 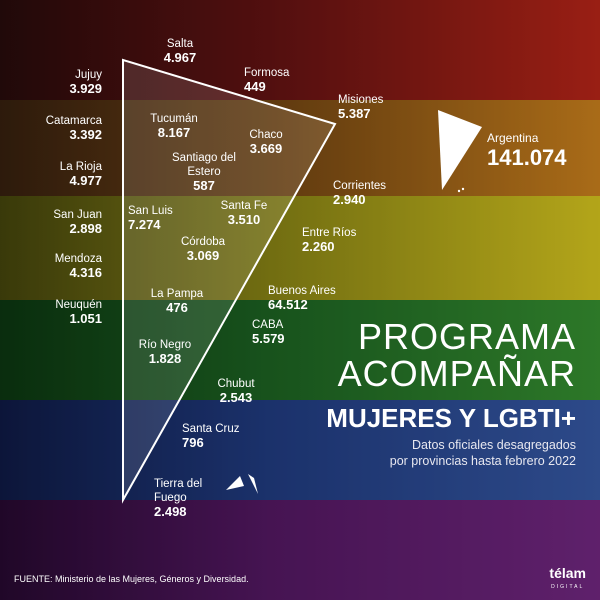 I want to click on province-value: 4.977, so click(x=85, y=180).